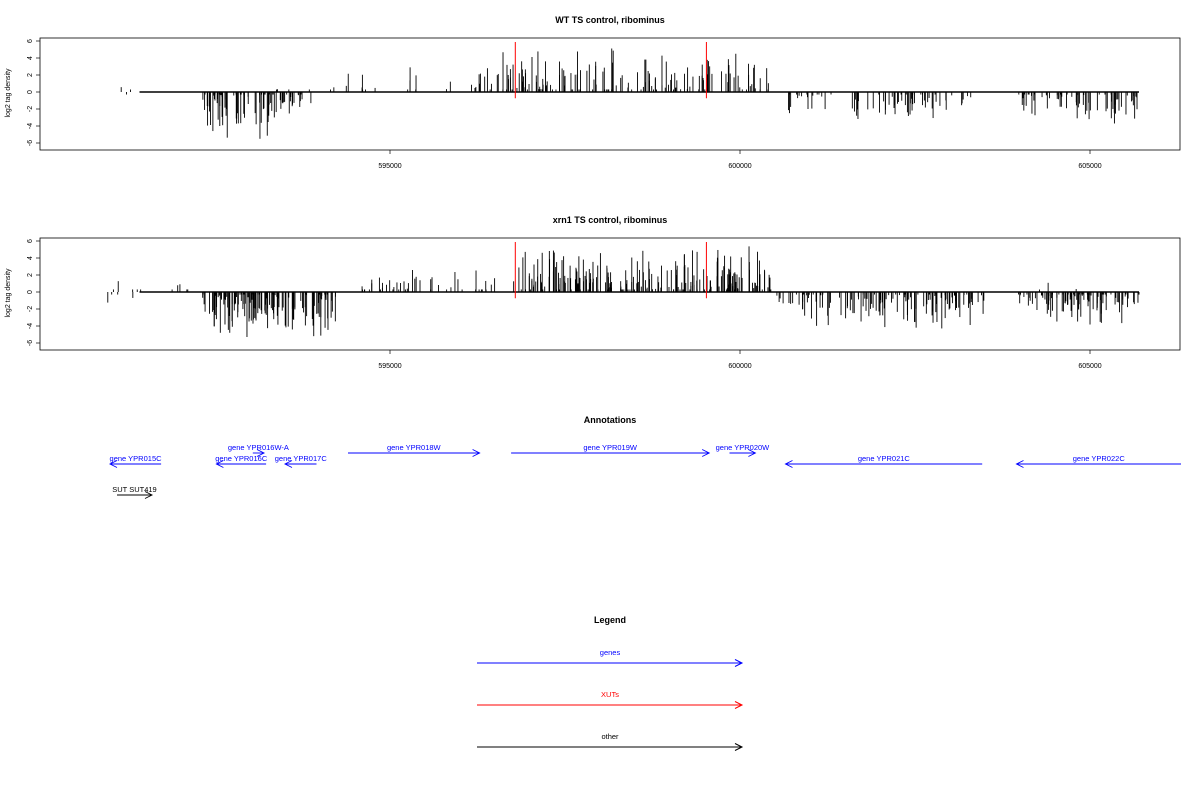  I want to click on legend-title: Legend, so click(610, 620).